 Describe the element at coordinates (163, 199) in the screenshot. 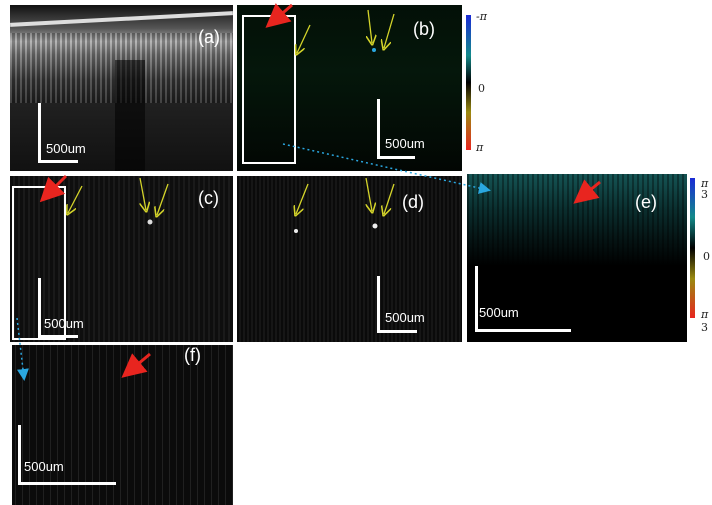

I see `yellow-arrow-c3` at that location.